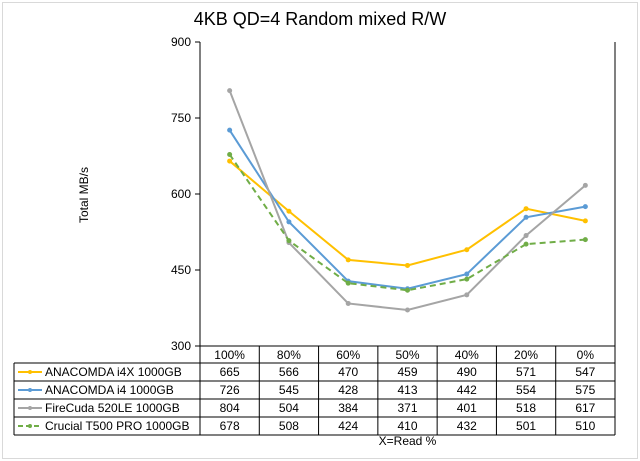 Image resolution: width=640 pixels, height=461 pixels. Describe the element at coordinates (229, 355) in the screenshot. I see `x-category-label: 100%` at that location.